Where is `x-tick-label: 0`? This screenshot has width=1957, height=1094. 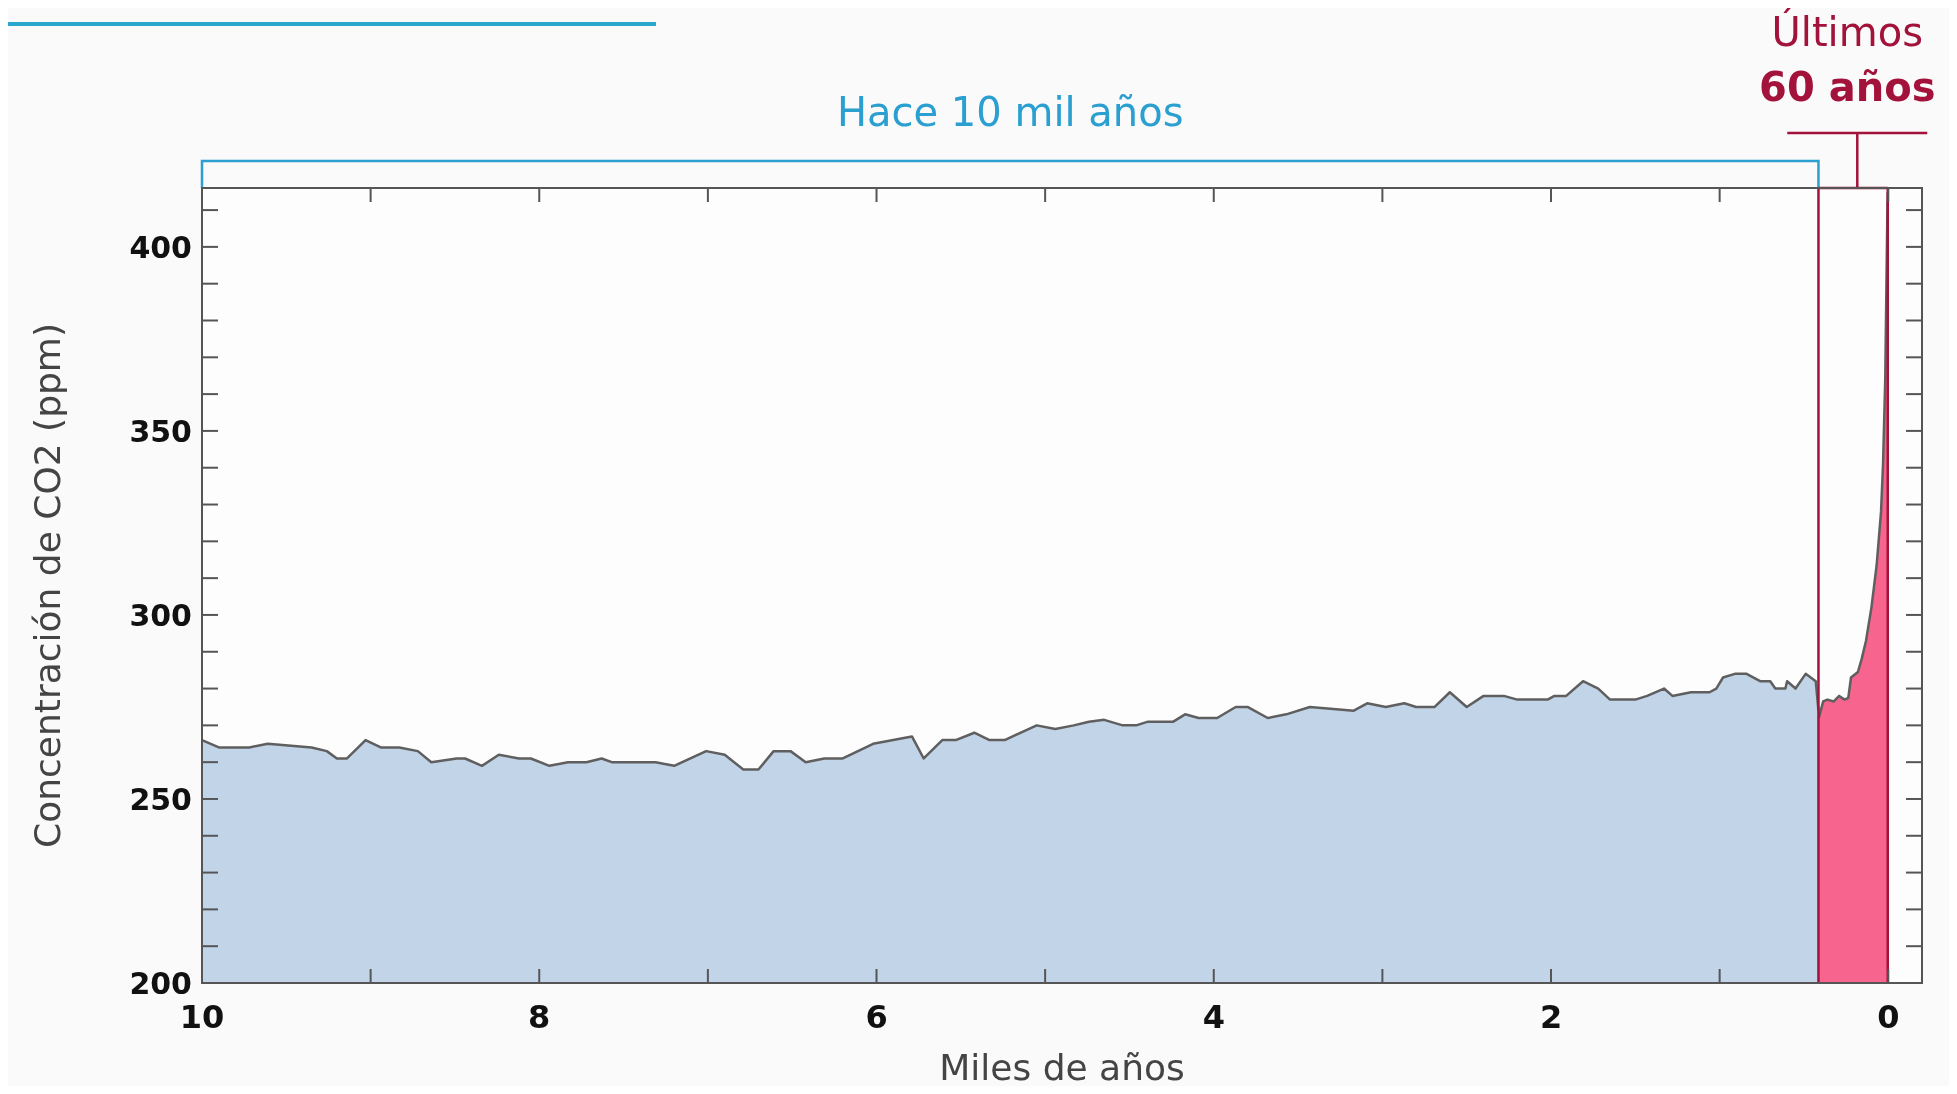 x-tick-label: 0 is located at coordinates (1888, 1017).